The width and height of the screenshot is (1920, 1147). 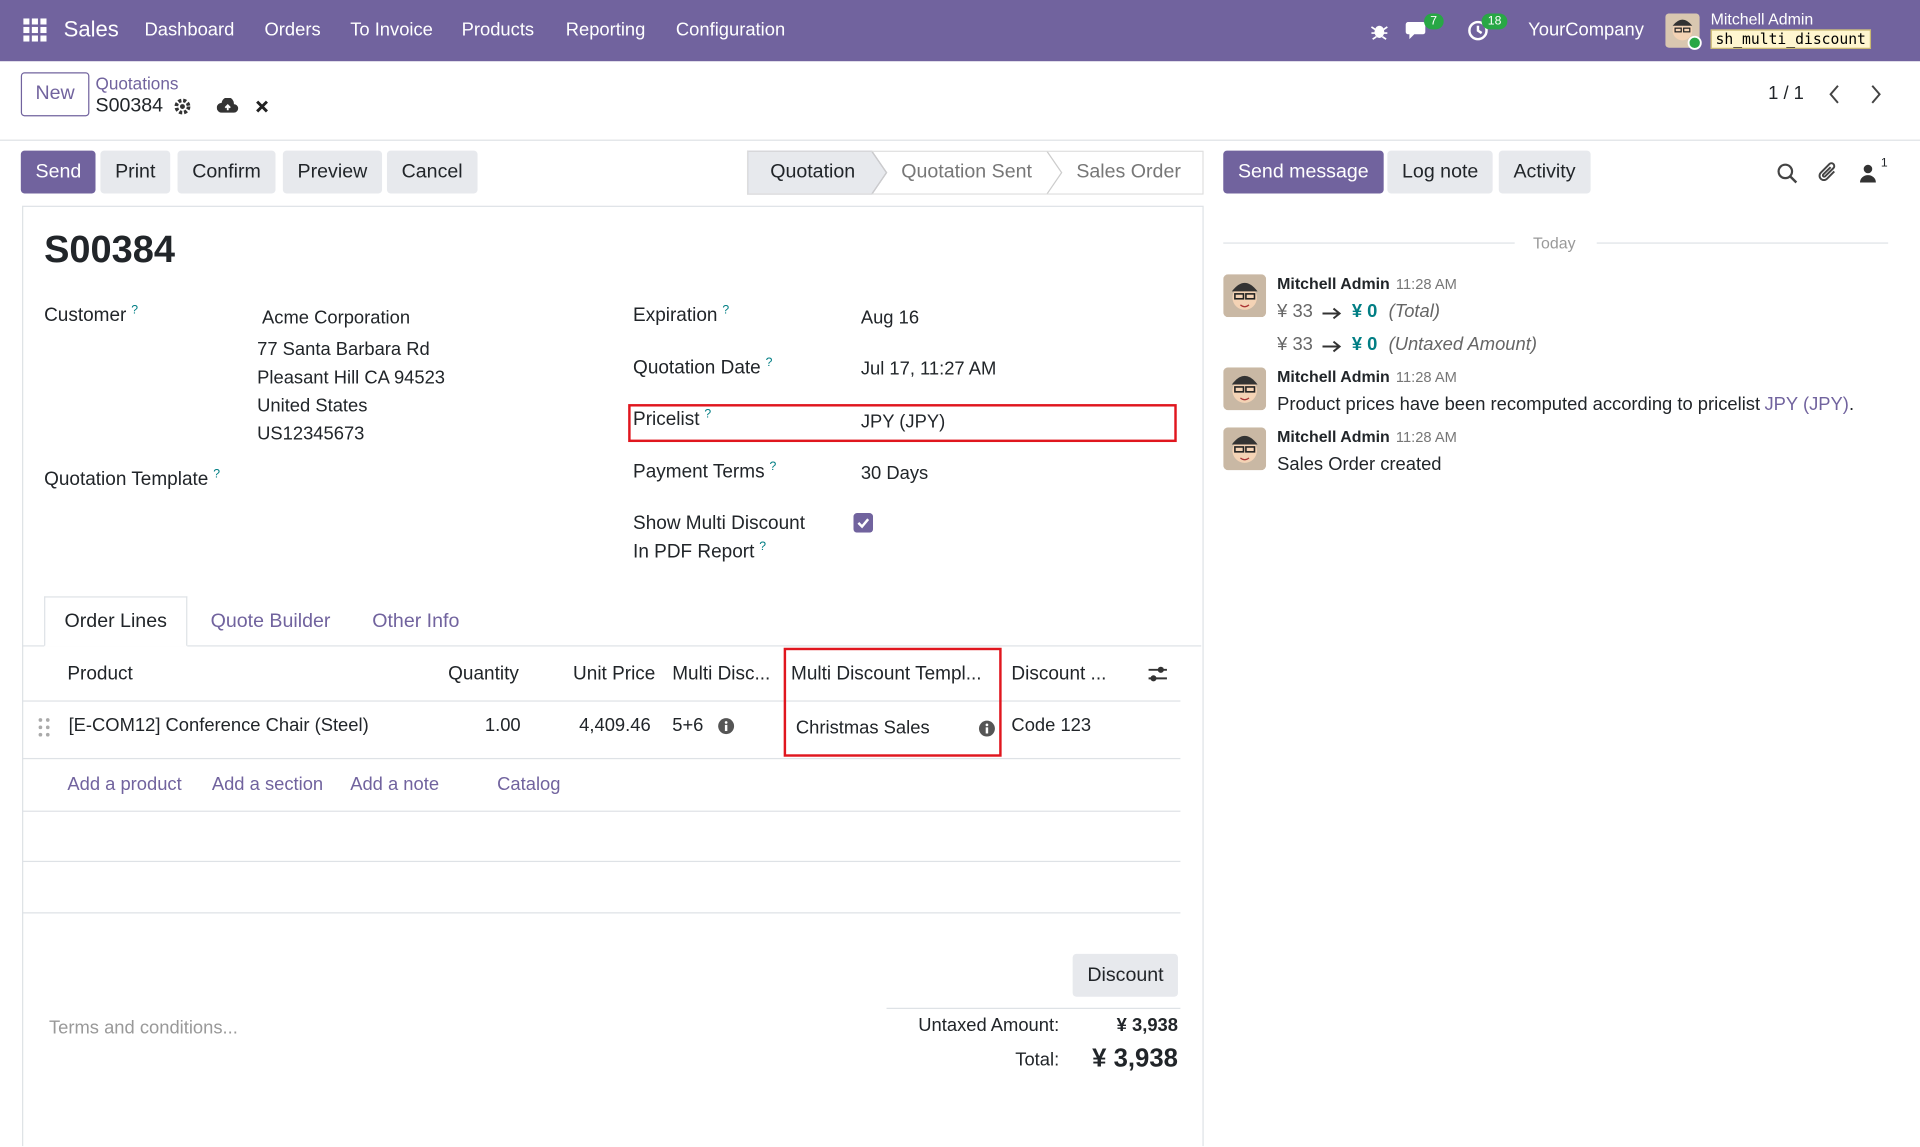 I want to click on column-header: Product, so click(x=100, y=674).